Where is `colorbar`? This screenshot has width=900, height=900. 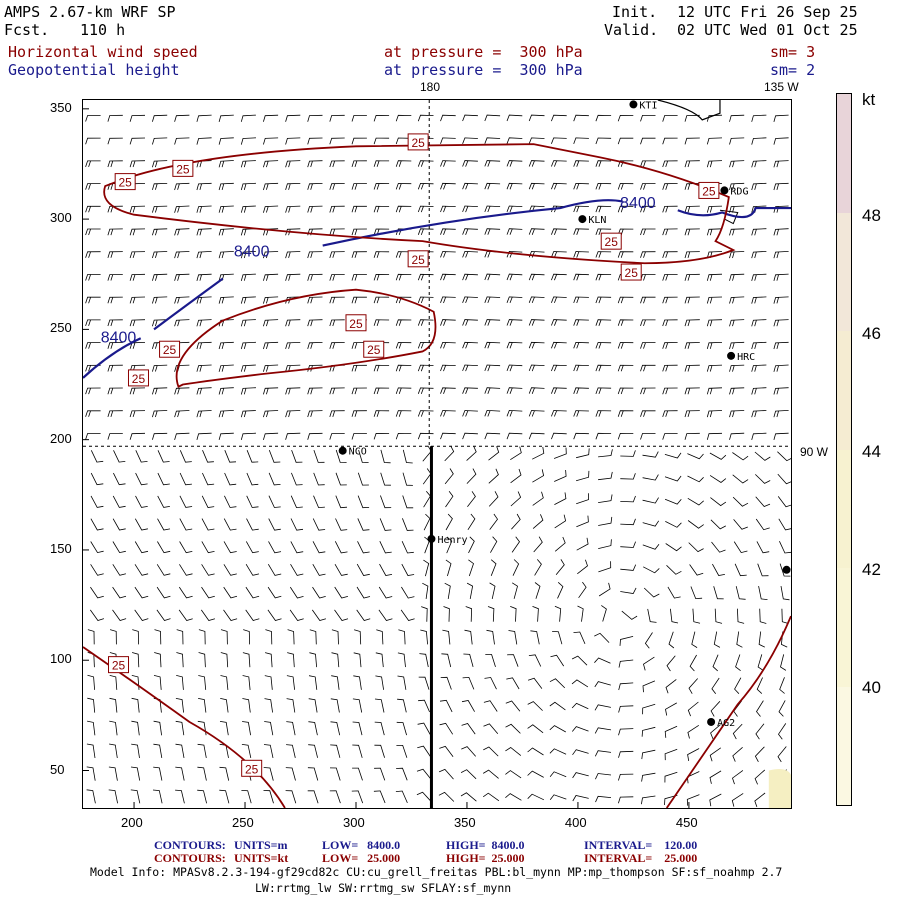 colorbar is located at coordinates (844, 449).